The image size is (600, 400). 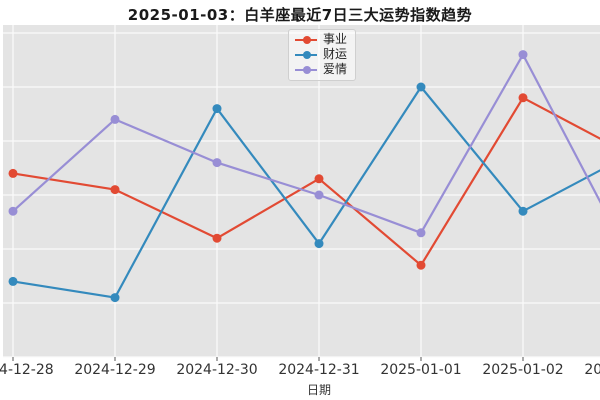 I want to click on x-tick-label: 2024-12-28, so click(x=27, y=370).